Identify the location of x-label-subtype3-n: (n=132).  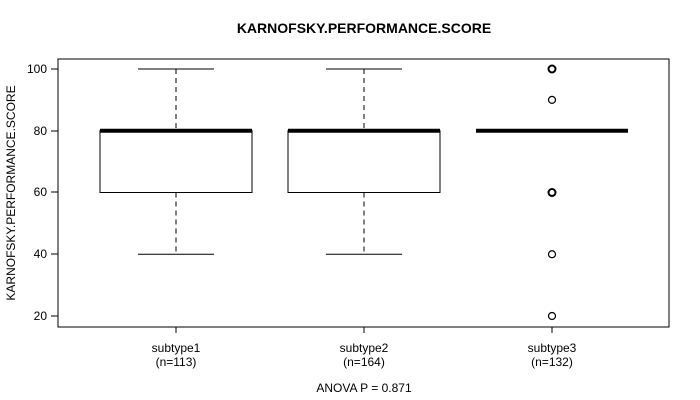
(552, 362).